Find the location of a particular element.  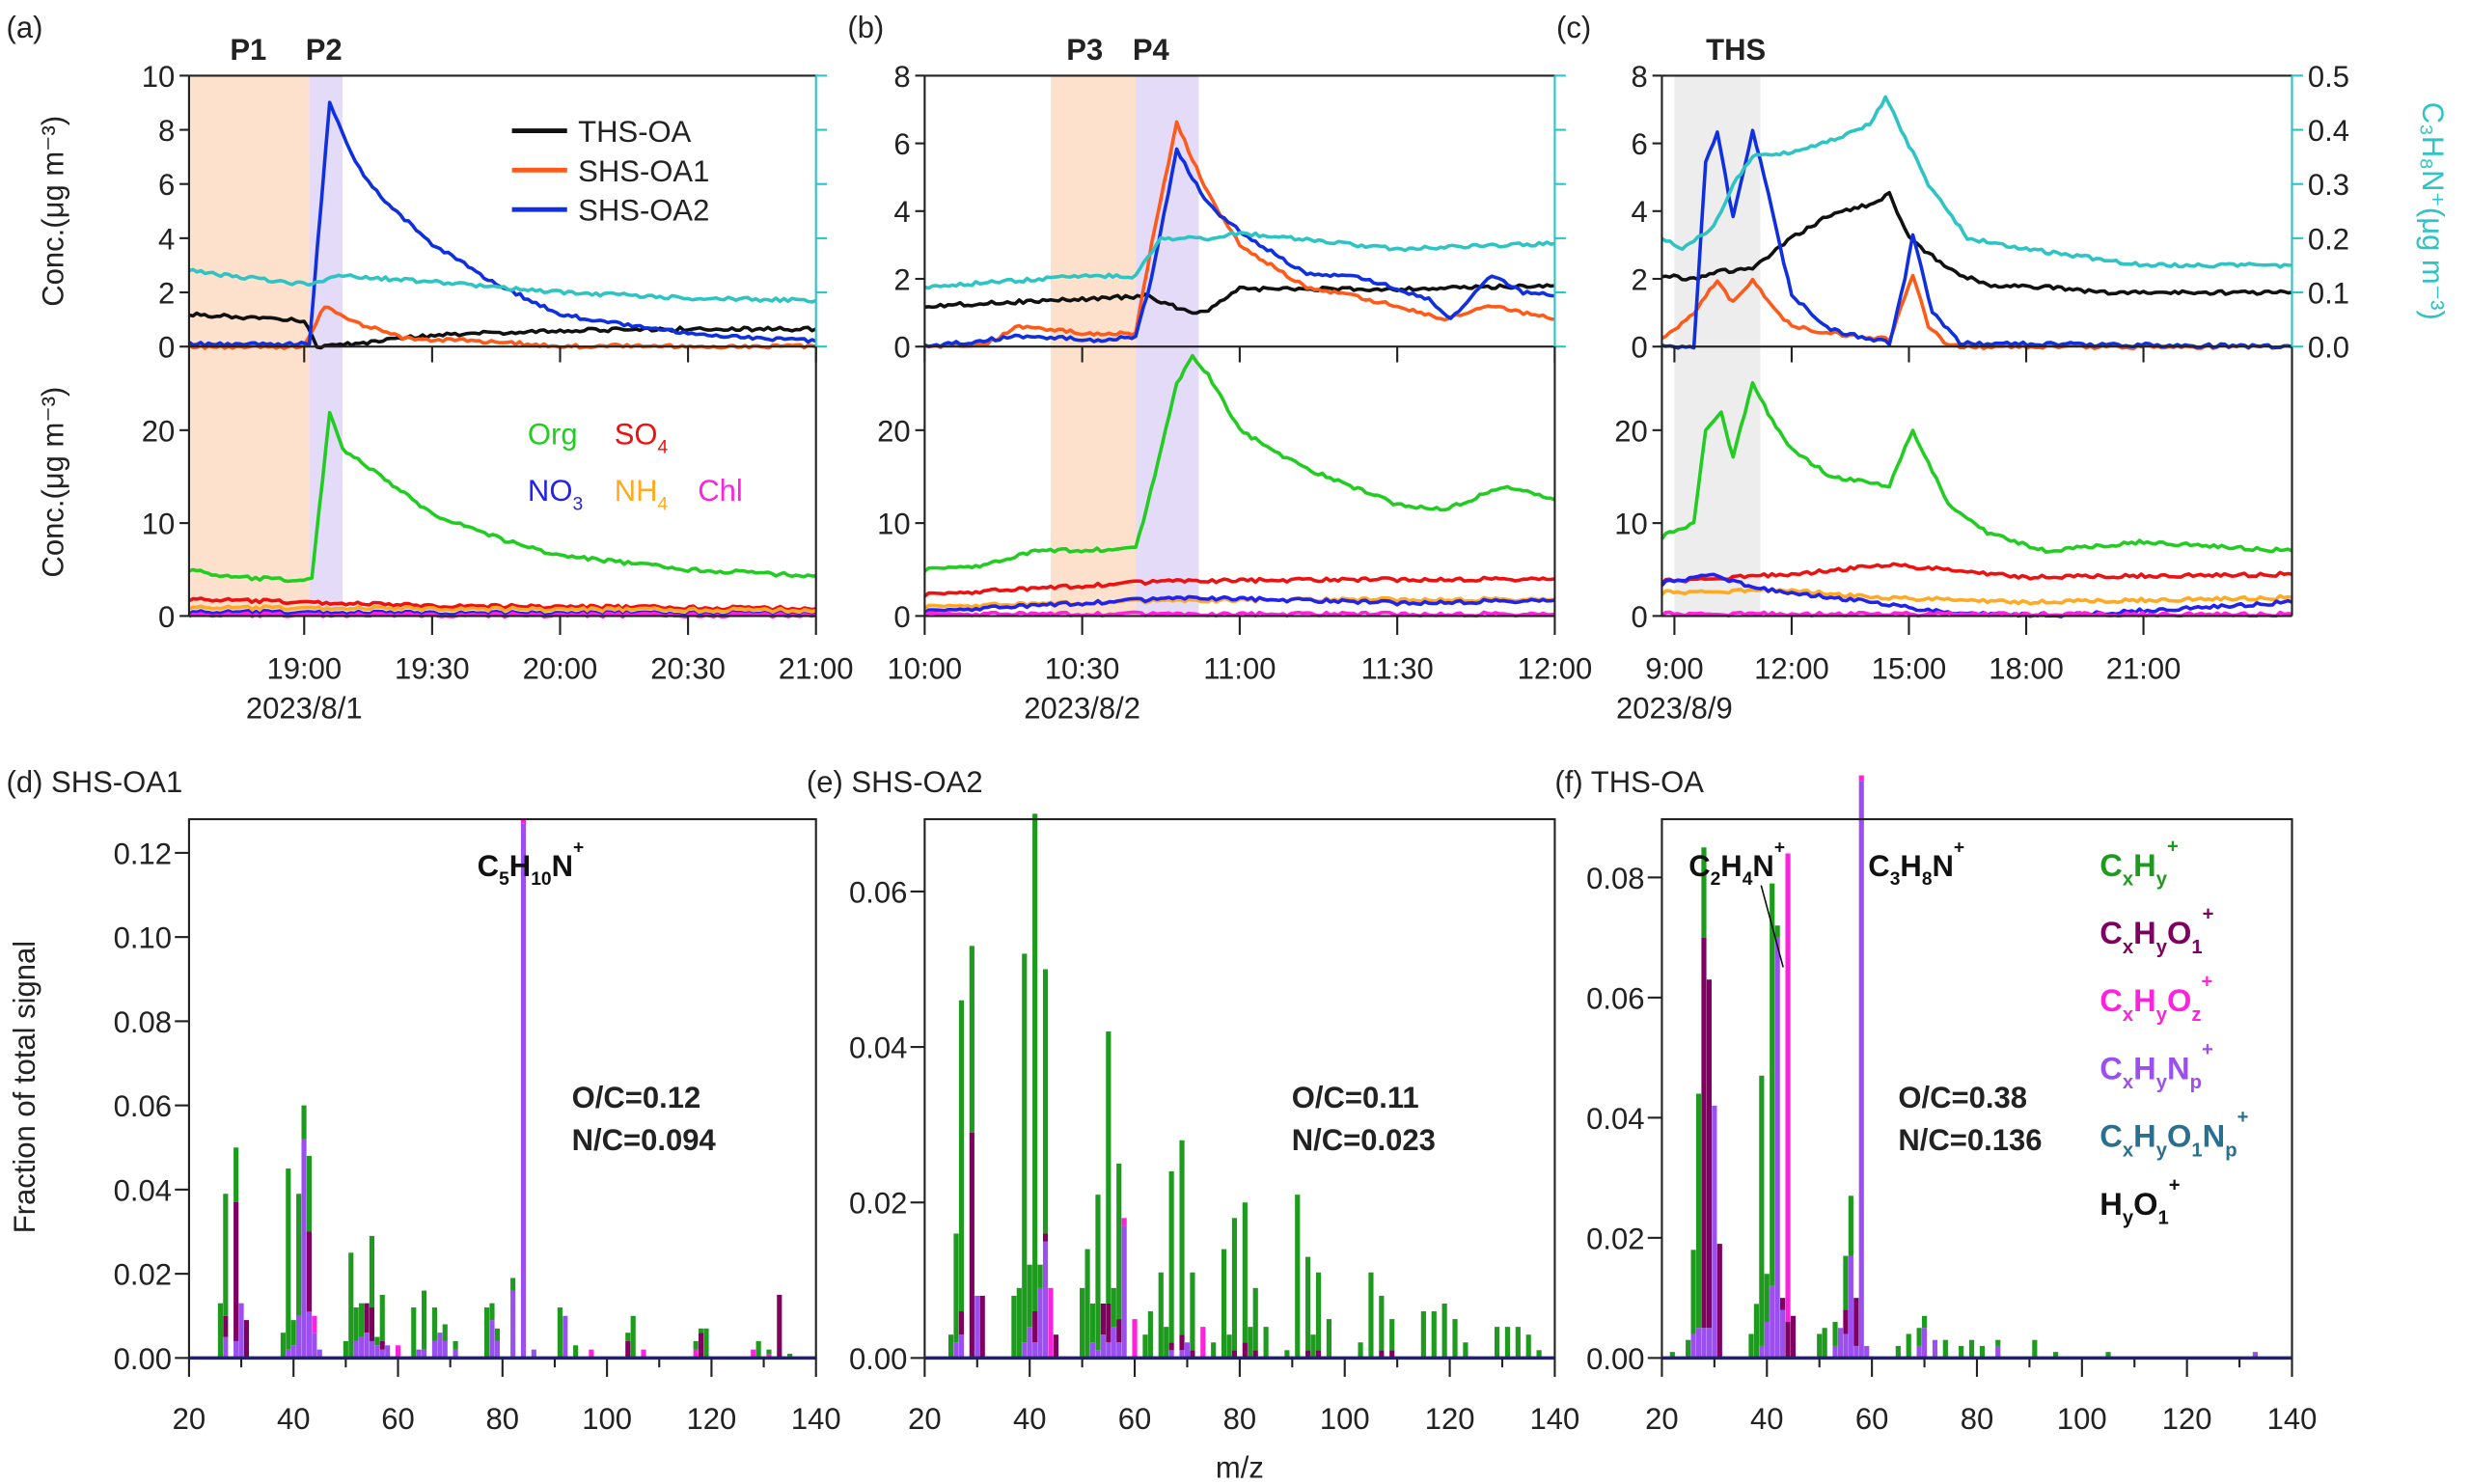

series-c-ths-oa is located at coordinates (1977, 243).